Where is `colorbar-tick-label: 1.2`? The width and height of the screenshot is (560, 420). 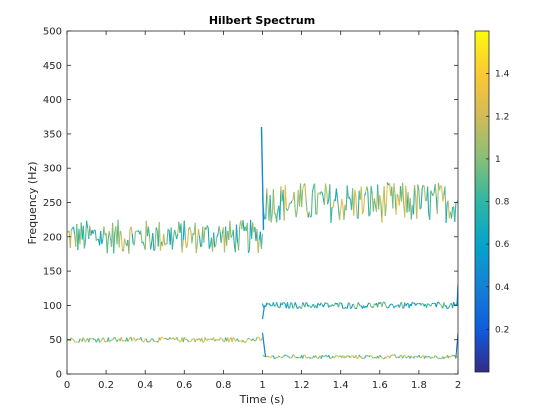
colorbar-tick-label: 1.2 is located at coordinates (502, 117).